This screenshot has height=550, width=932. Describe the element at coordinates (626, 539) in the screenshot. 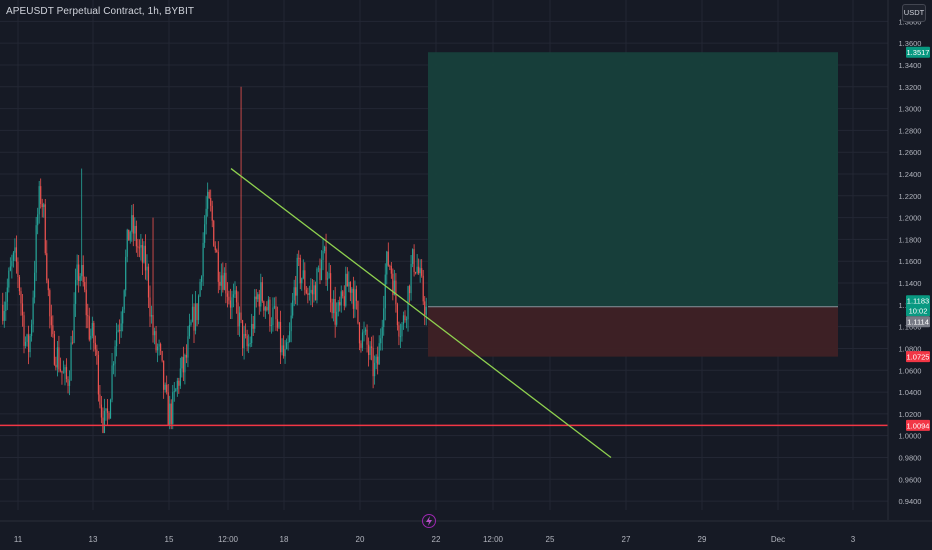

I see `time-tick-label: 27` at that location.